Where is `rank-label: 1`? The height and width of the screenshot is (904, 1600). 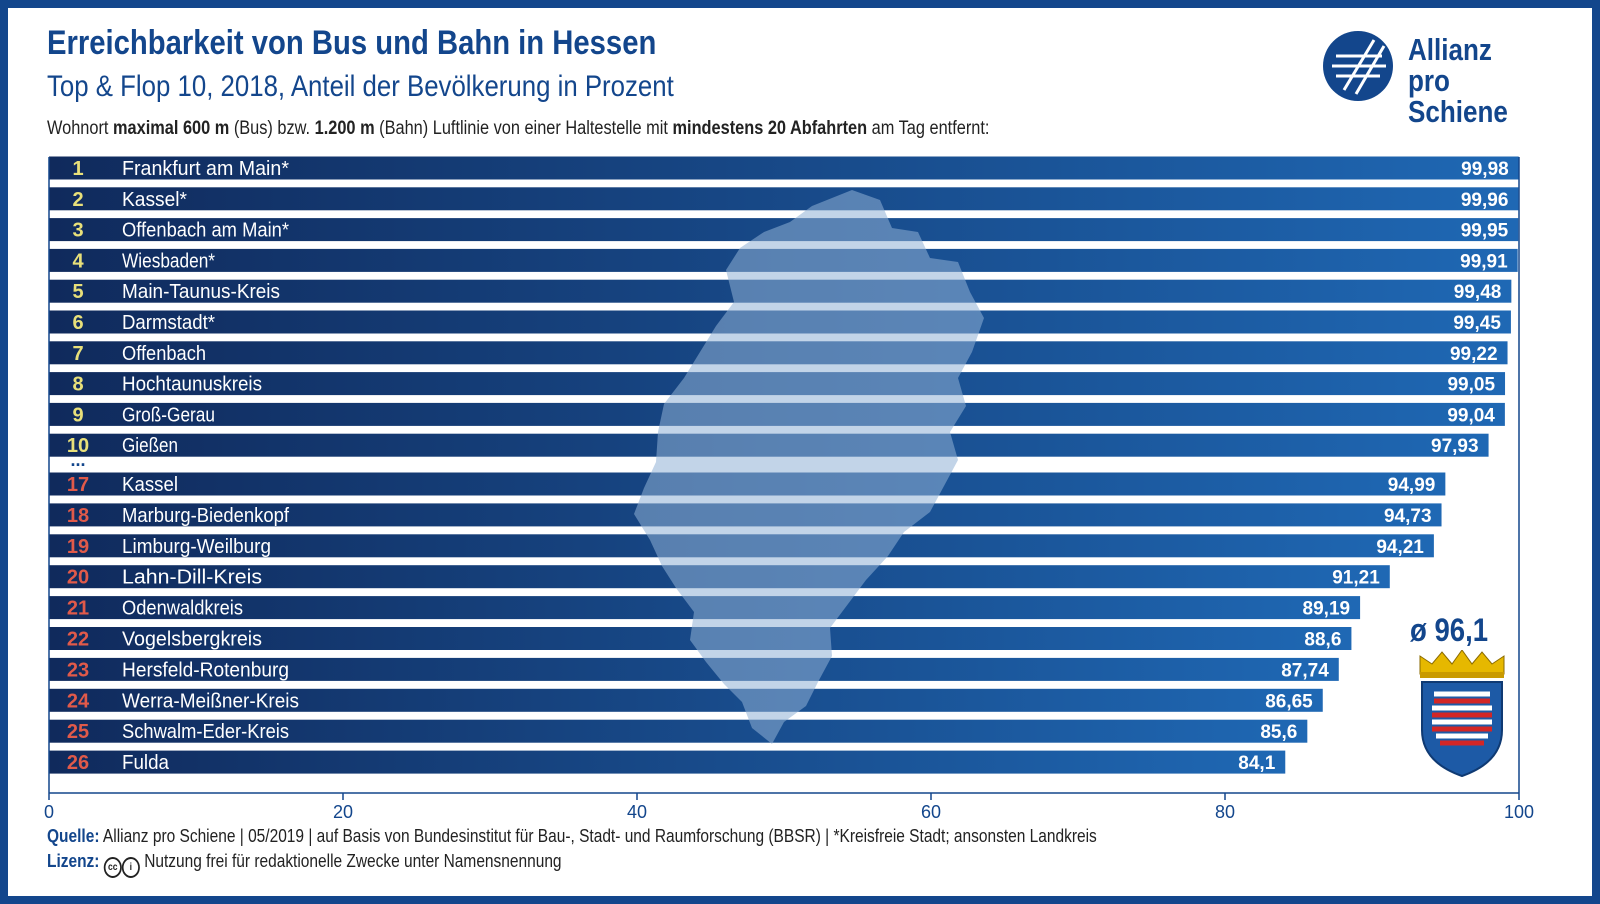
rank-label: 1 is located at coordinates (77, 169).